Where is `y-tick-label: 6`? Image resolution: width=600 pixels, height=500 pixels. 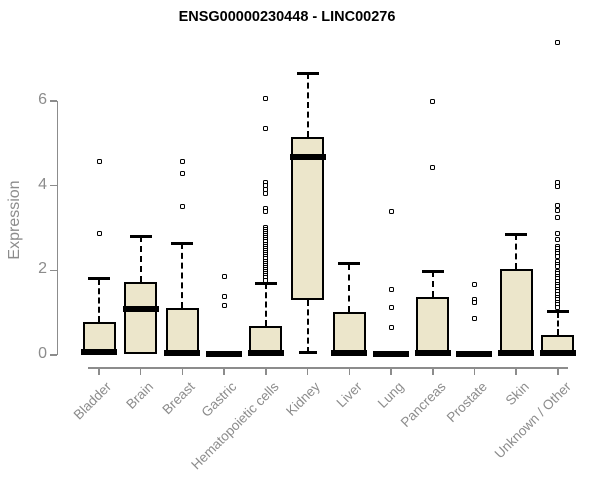
y-tick-label: 6 is located at coordinates (42, 100).